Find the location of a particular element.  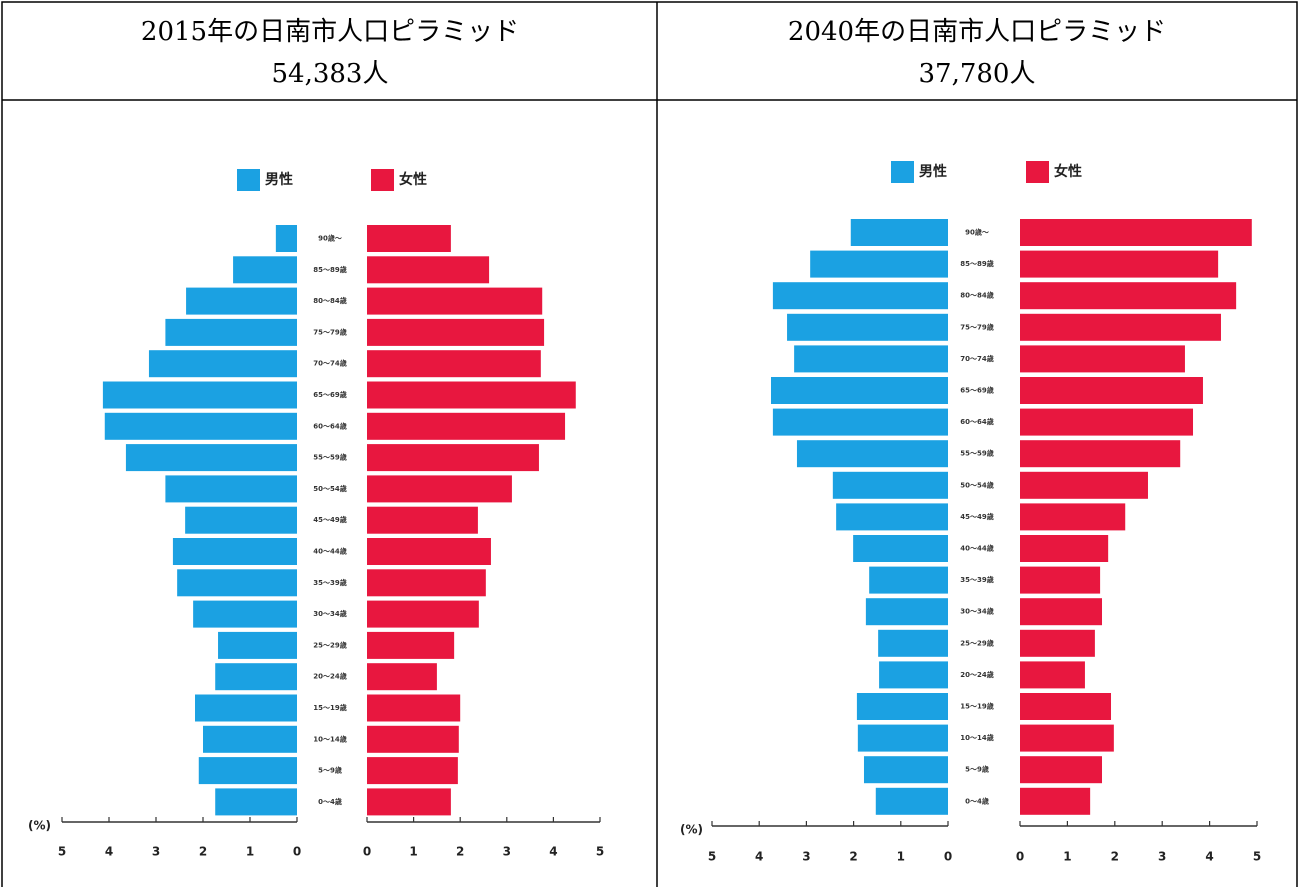

chart-subtitle: 37,780人 is located at coordinates (977, 74).